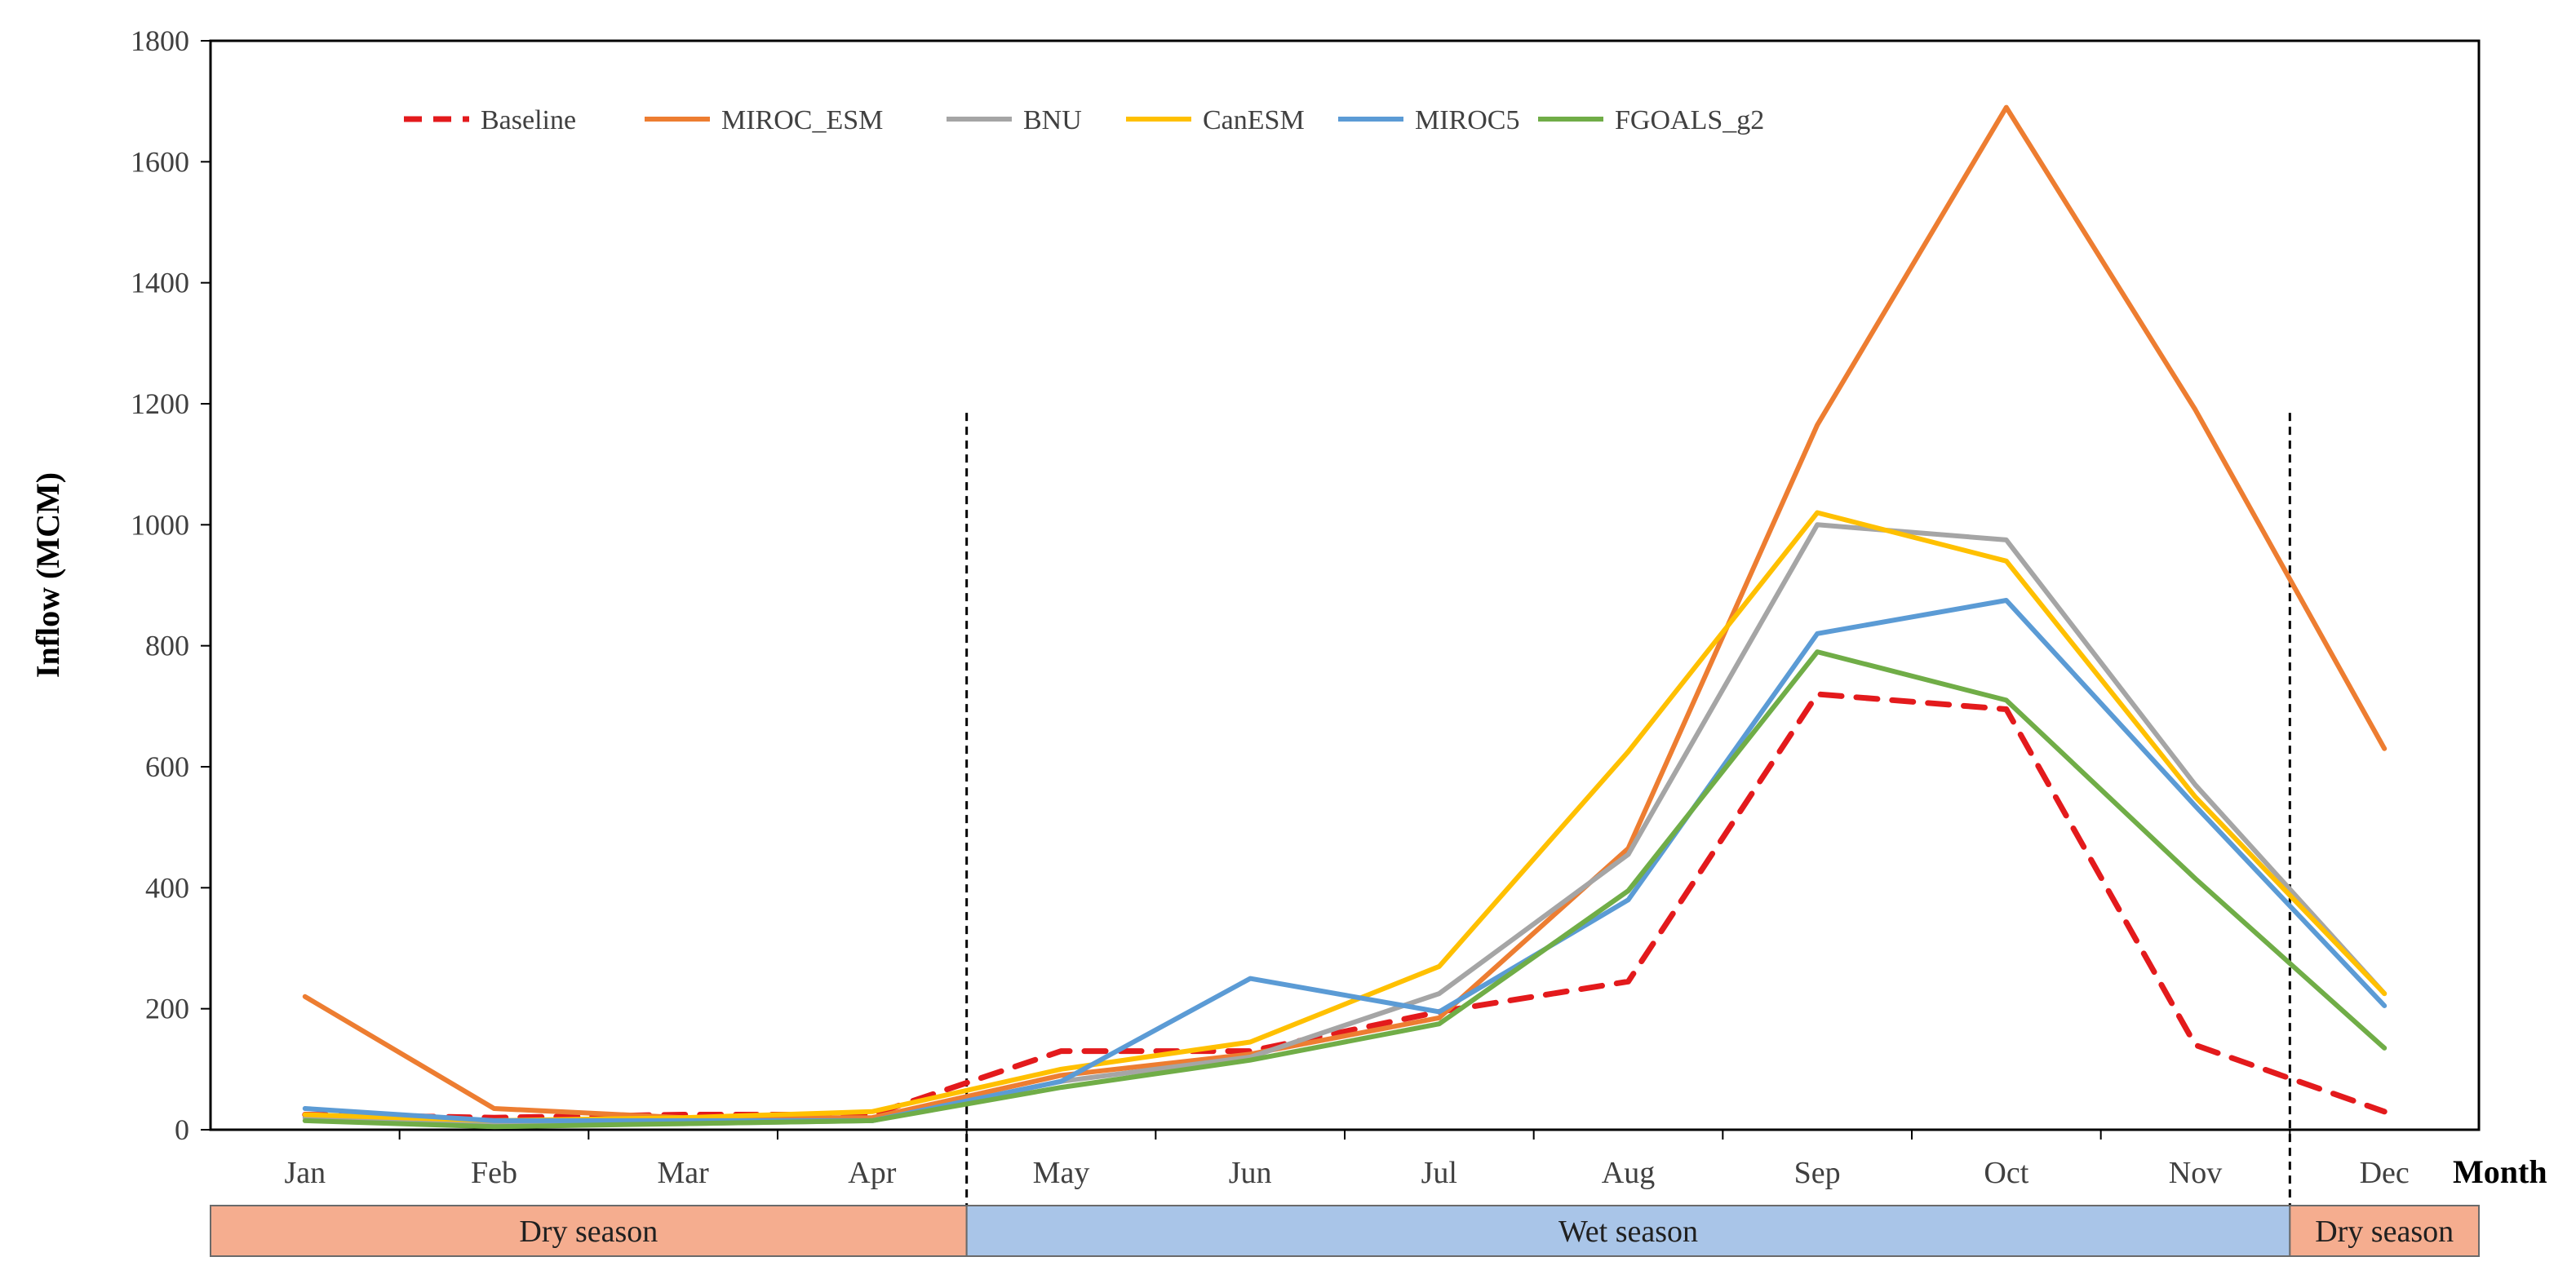 This screenshot has height=1279, width=2576. What do you see at coordinates (305, 1173) in the screenshot?
I see `x-tick-label: Jan` at bounding box center [305, 1173].